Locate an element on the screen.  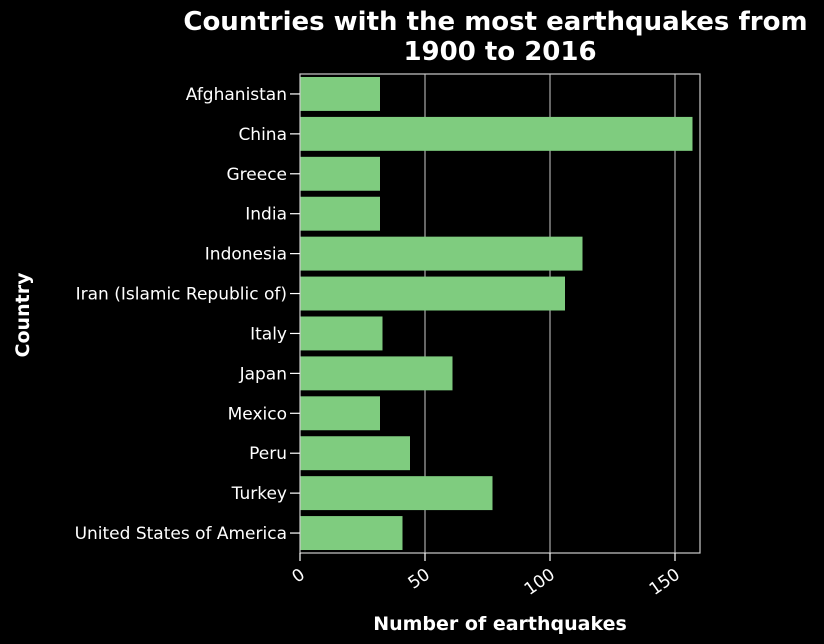
chart-title-line-1: Countries with the most earthquakes from is located at coordinates (495, 22).